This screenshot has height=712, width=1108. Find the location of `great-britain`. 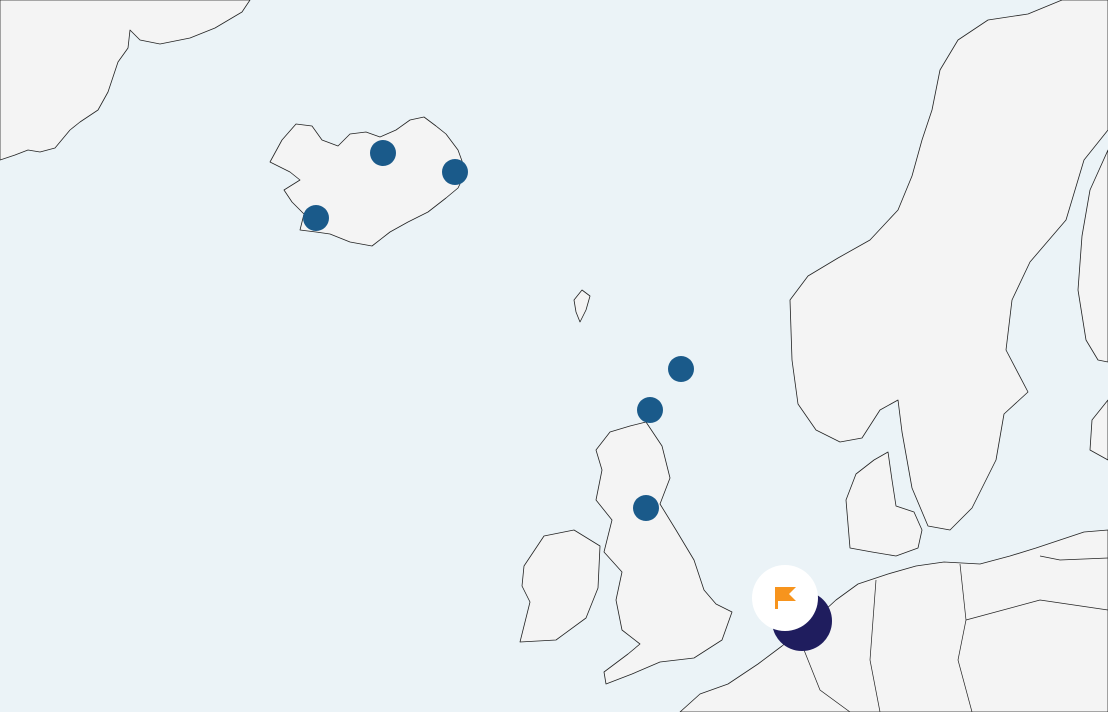

great-britain is located at coordinates (664, 553).